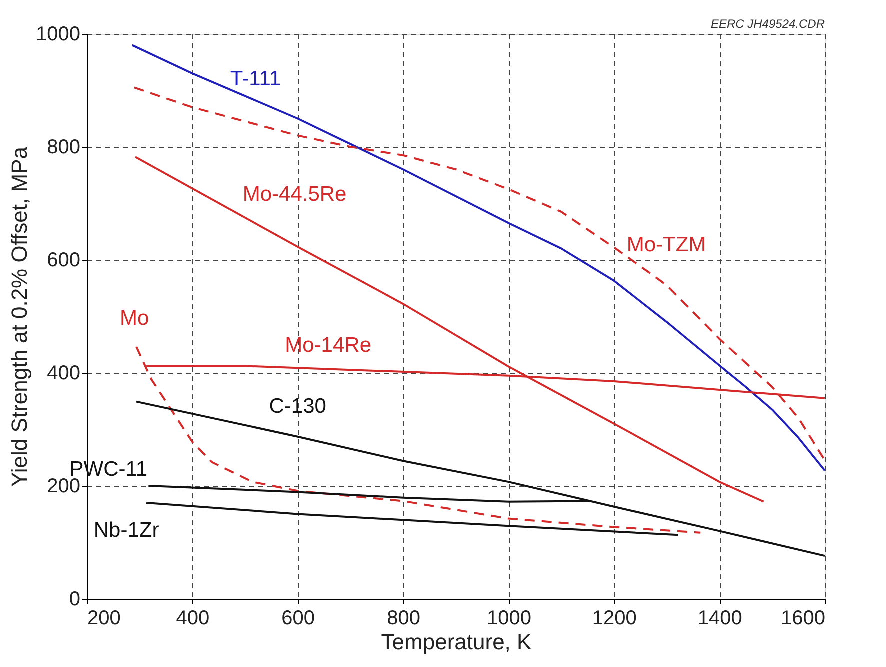 Image resolution: width=886 pixels, height=667 pixels. I want to click on y-tick-label: 0, so click(74, 599).